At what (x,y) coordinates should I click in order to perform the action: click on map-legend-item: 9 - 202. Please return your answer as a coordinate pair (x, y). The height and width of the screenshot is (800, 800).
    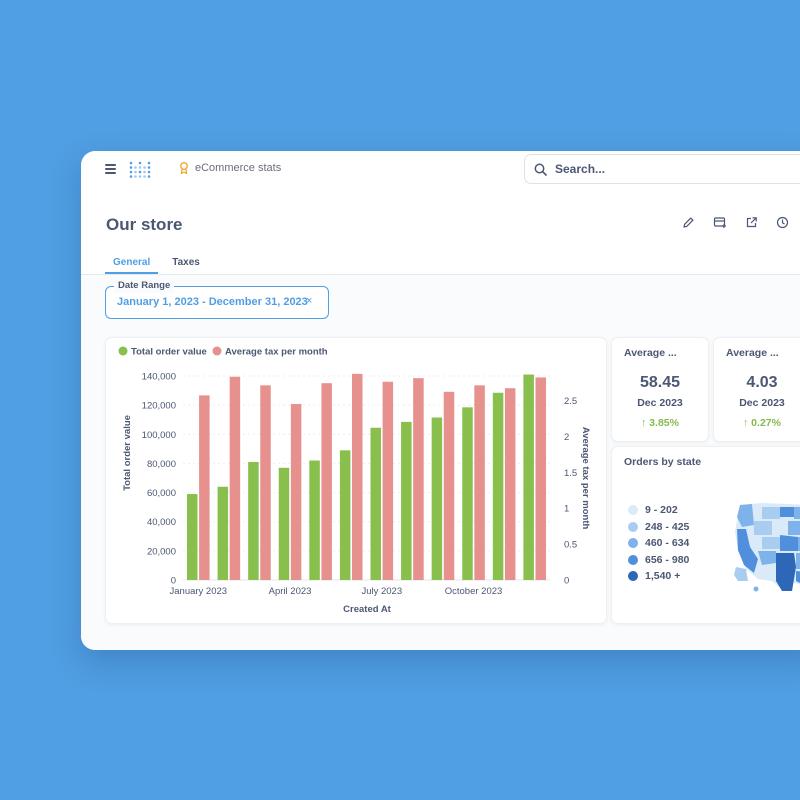
    Looking at the image, I should click on (658, 510).